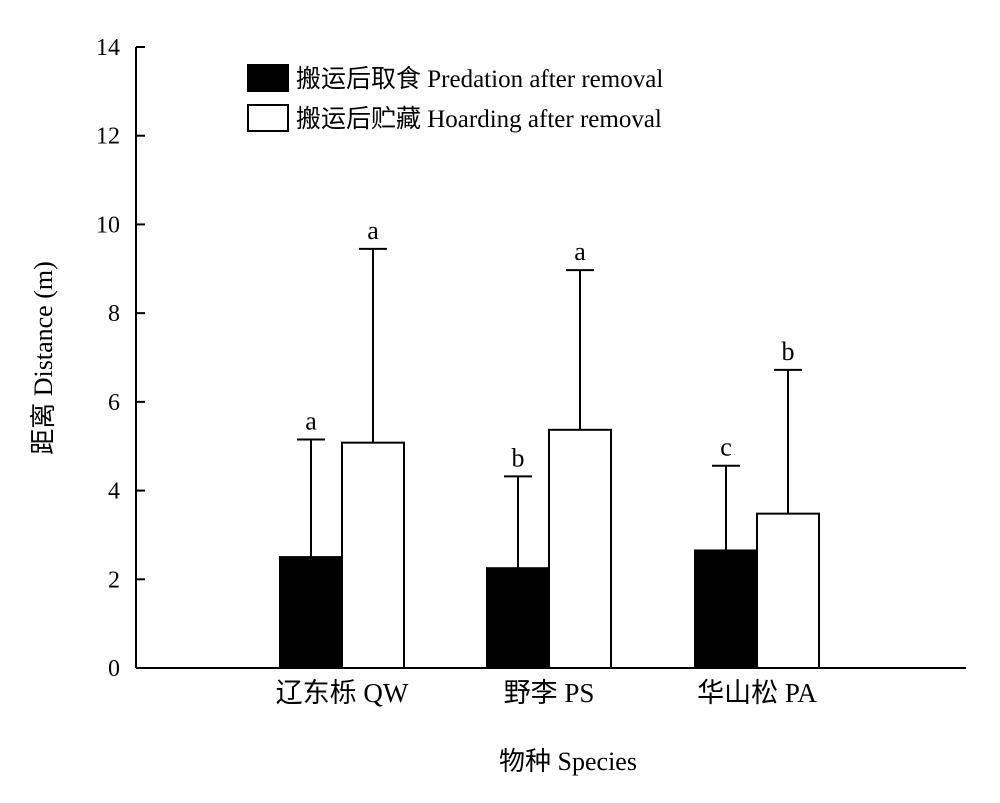 This screenshot has height=803, width=1000. I want to click on y-axis-title: 距离 Distance (m), so click(43, 358).